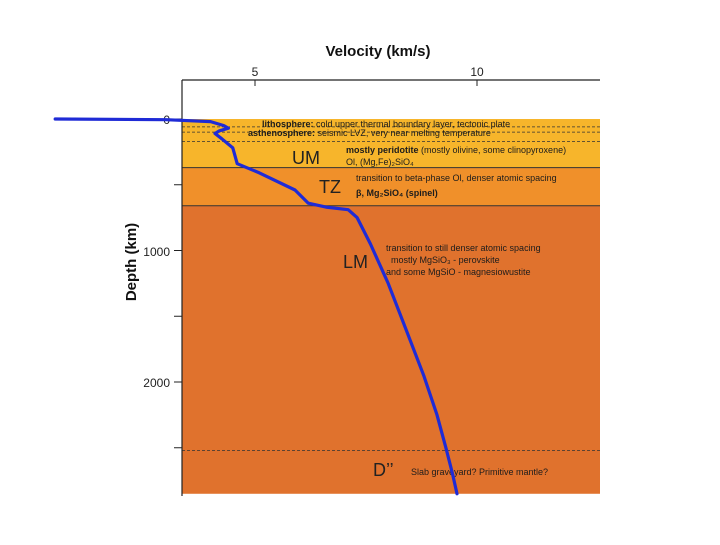 This screenshot has height=545, width=720. I want to click on layer-tz, so click(391, 186).